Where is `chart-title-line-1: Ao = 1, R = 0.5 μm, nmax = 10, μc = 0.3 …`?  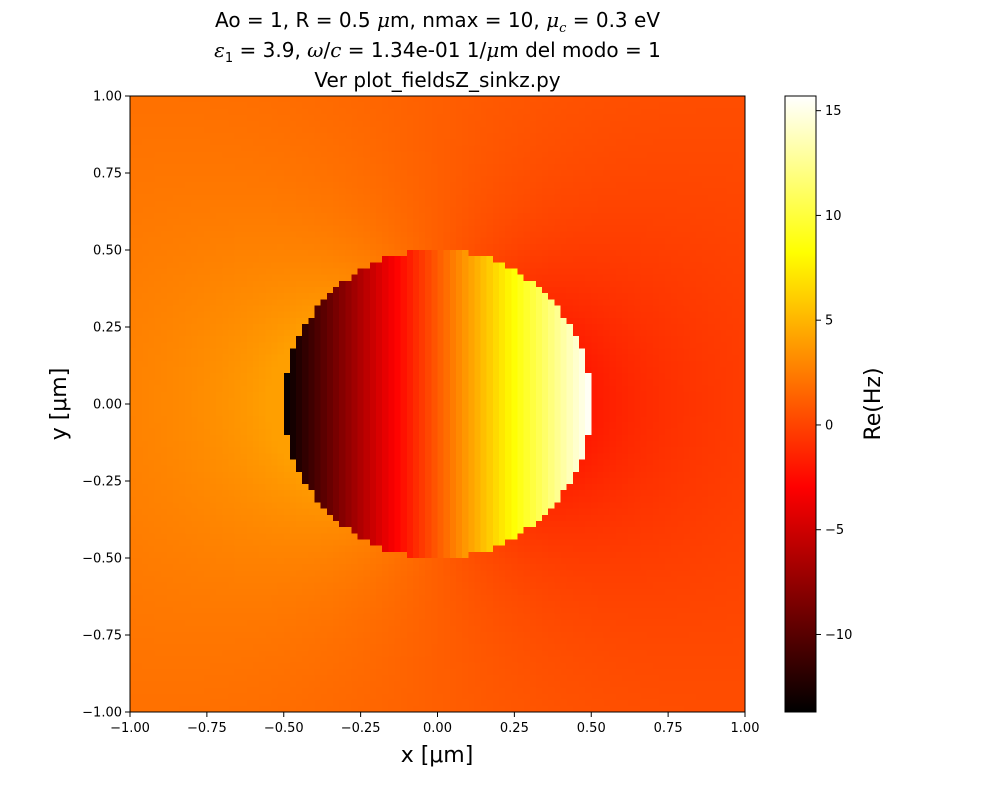
chart-title-line-1: Ao = 1, R = 0.5 μm, nmax = 10, μc = 0.3 … is located at coordinates (437, 22).